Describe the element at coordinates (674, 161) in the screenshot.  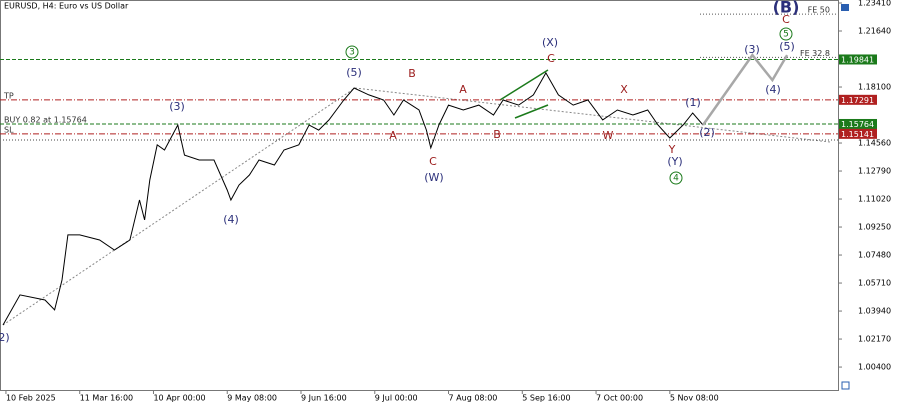
I see `wave-label: (Y)` at that location.